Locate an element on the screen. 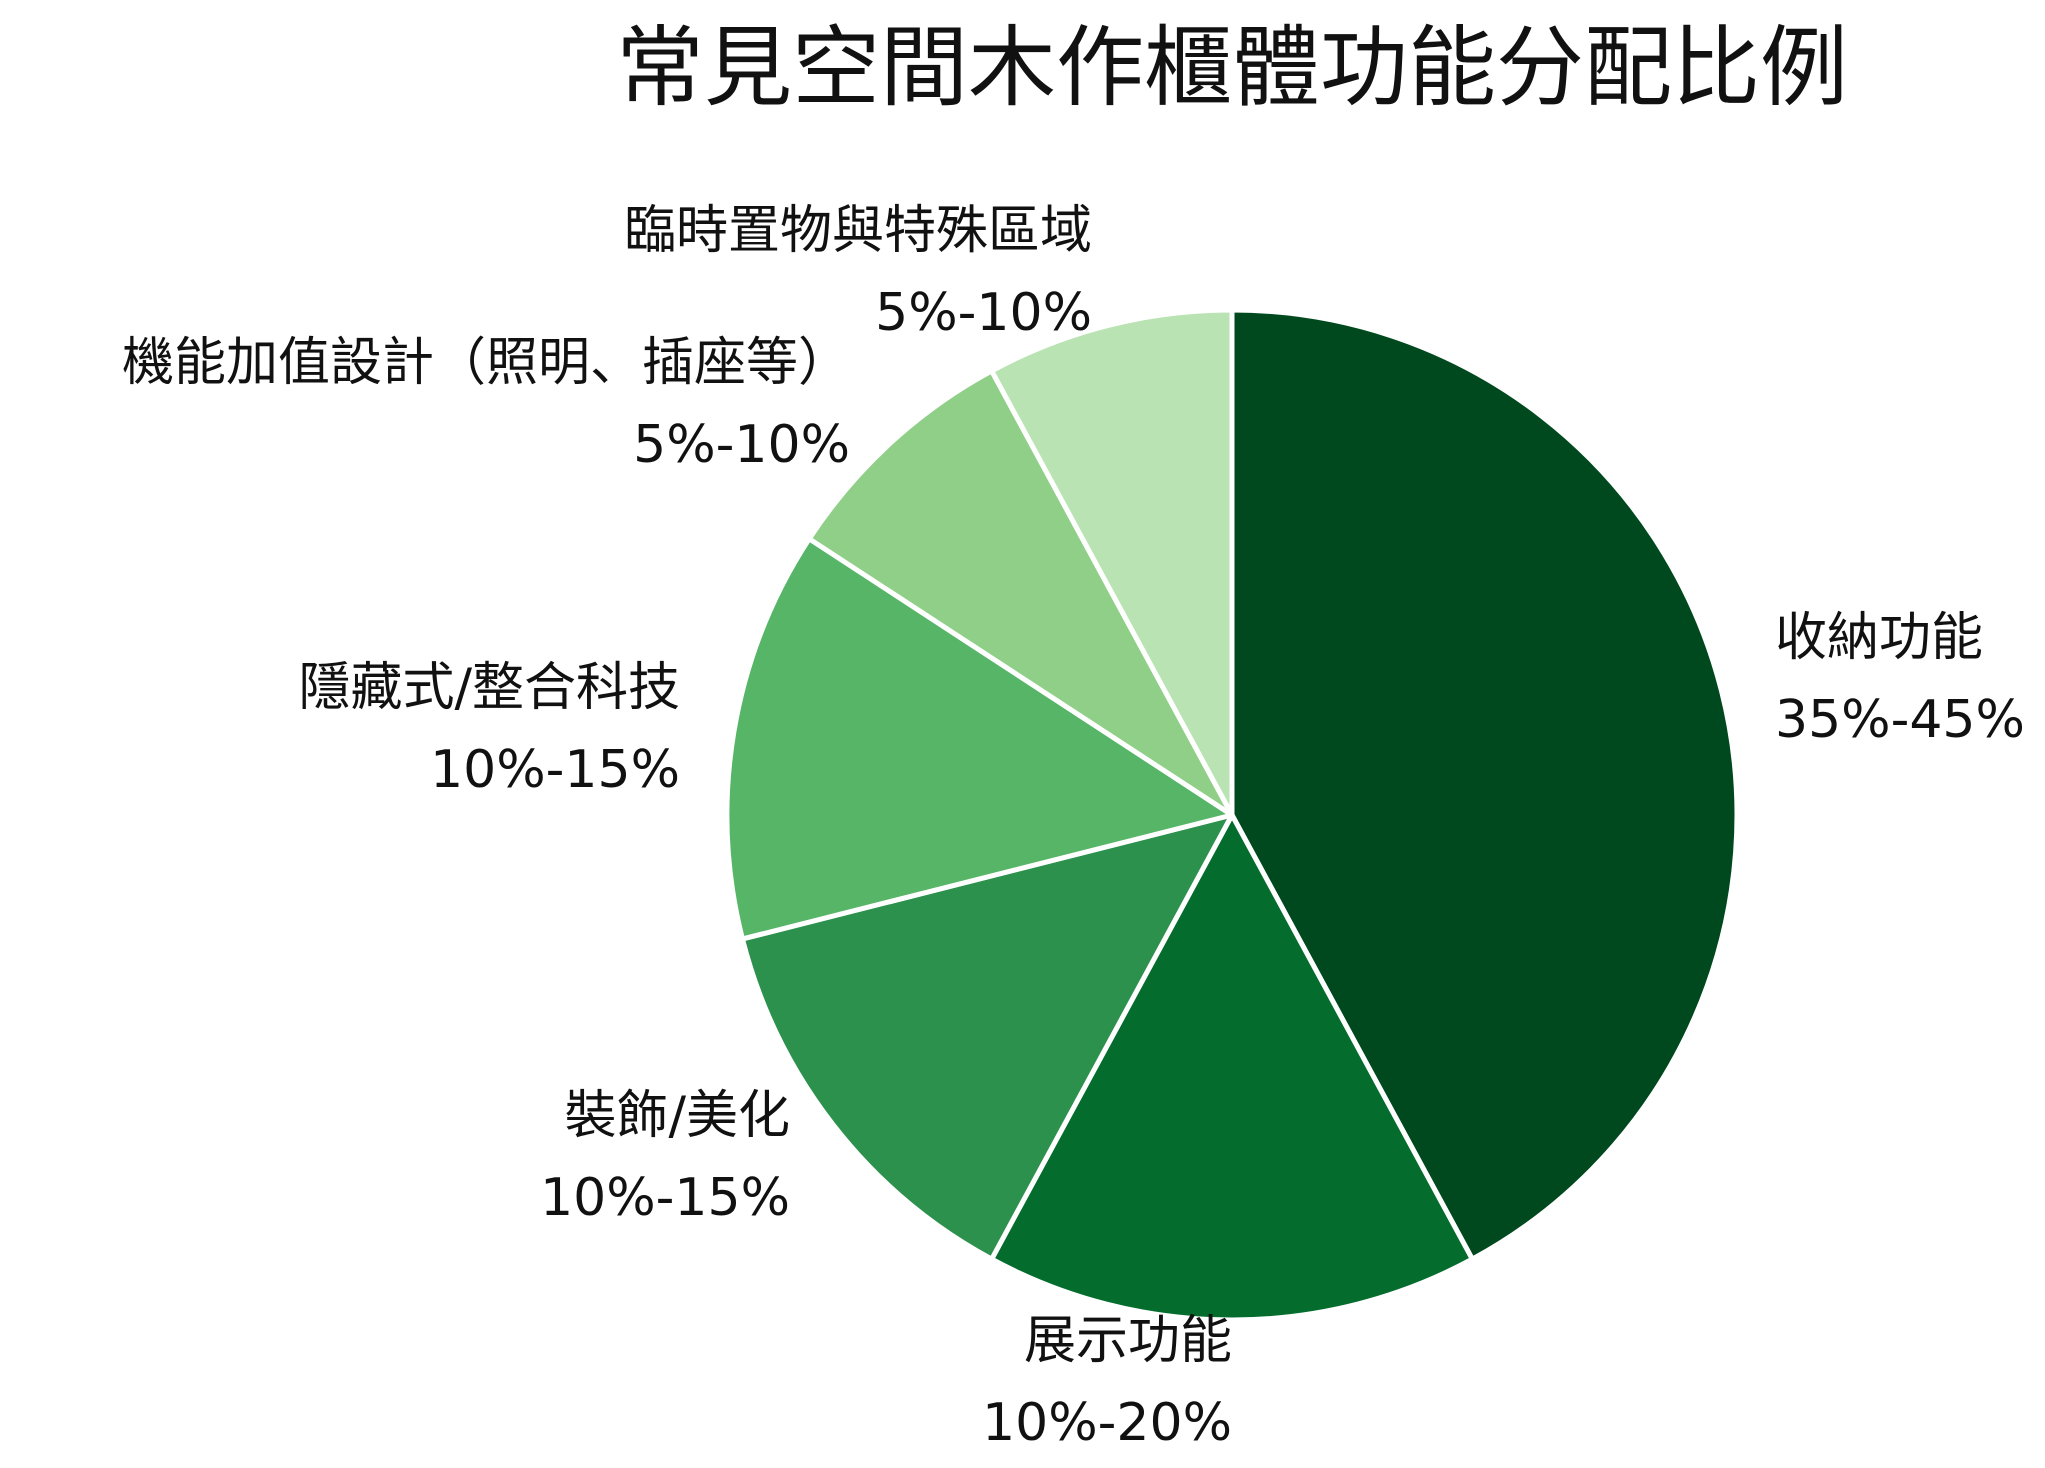  slice-range-label-1: 35%-45% is located at coordinates (1900, 720).